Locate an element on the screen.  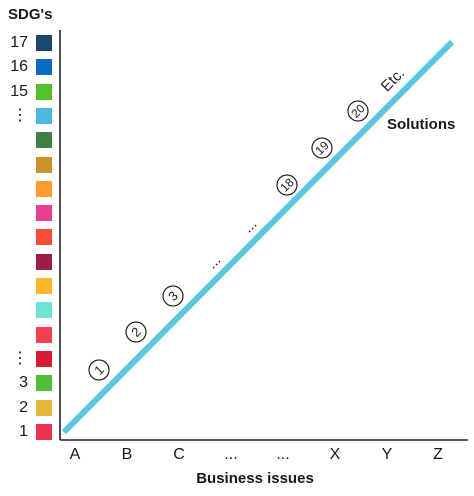
sdg-number-label: 3 is located at coordinates (23, 383).